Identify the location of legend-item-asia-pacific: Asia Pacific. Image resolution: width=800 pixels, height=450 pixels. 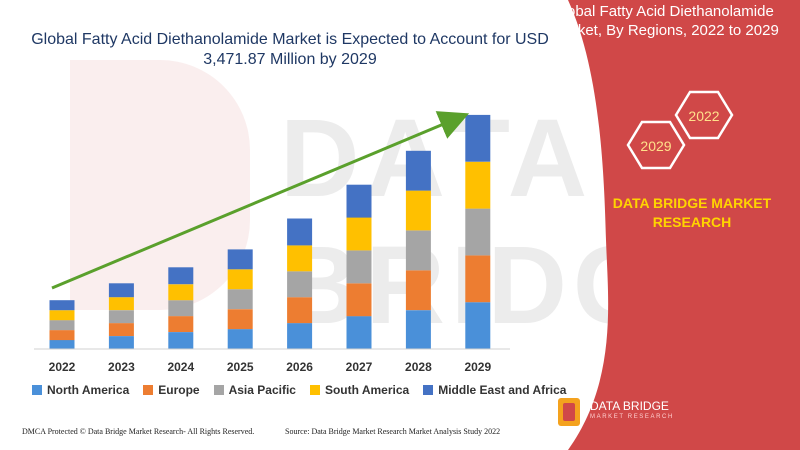
(254, 390).